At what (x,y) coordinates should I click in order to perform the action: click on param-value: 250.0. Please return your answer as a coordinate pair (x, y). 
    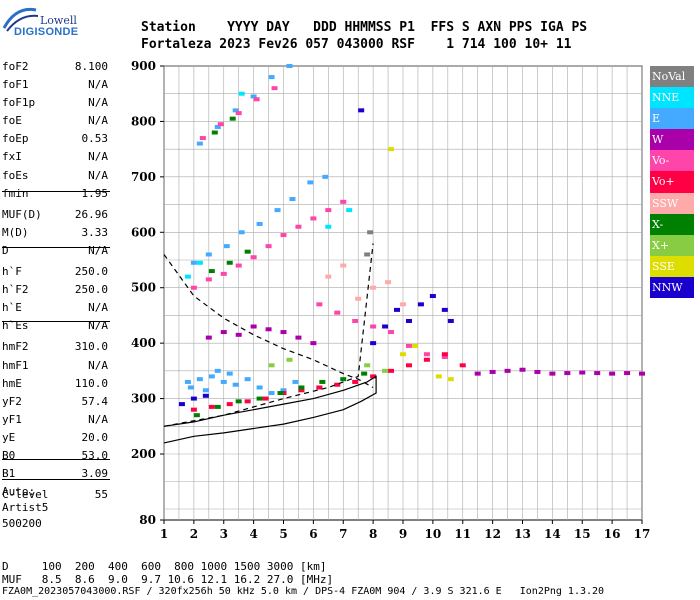
    Looking at the image, I should click on (91, 290).